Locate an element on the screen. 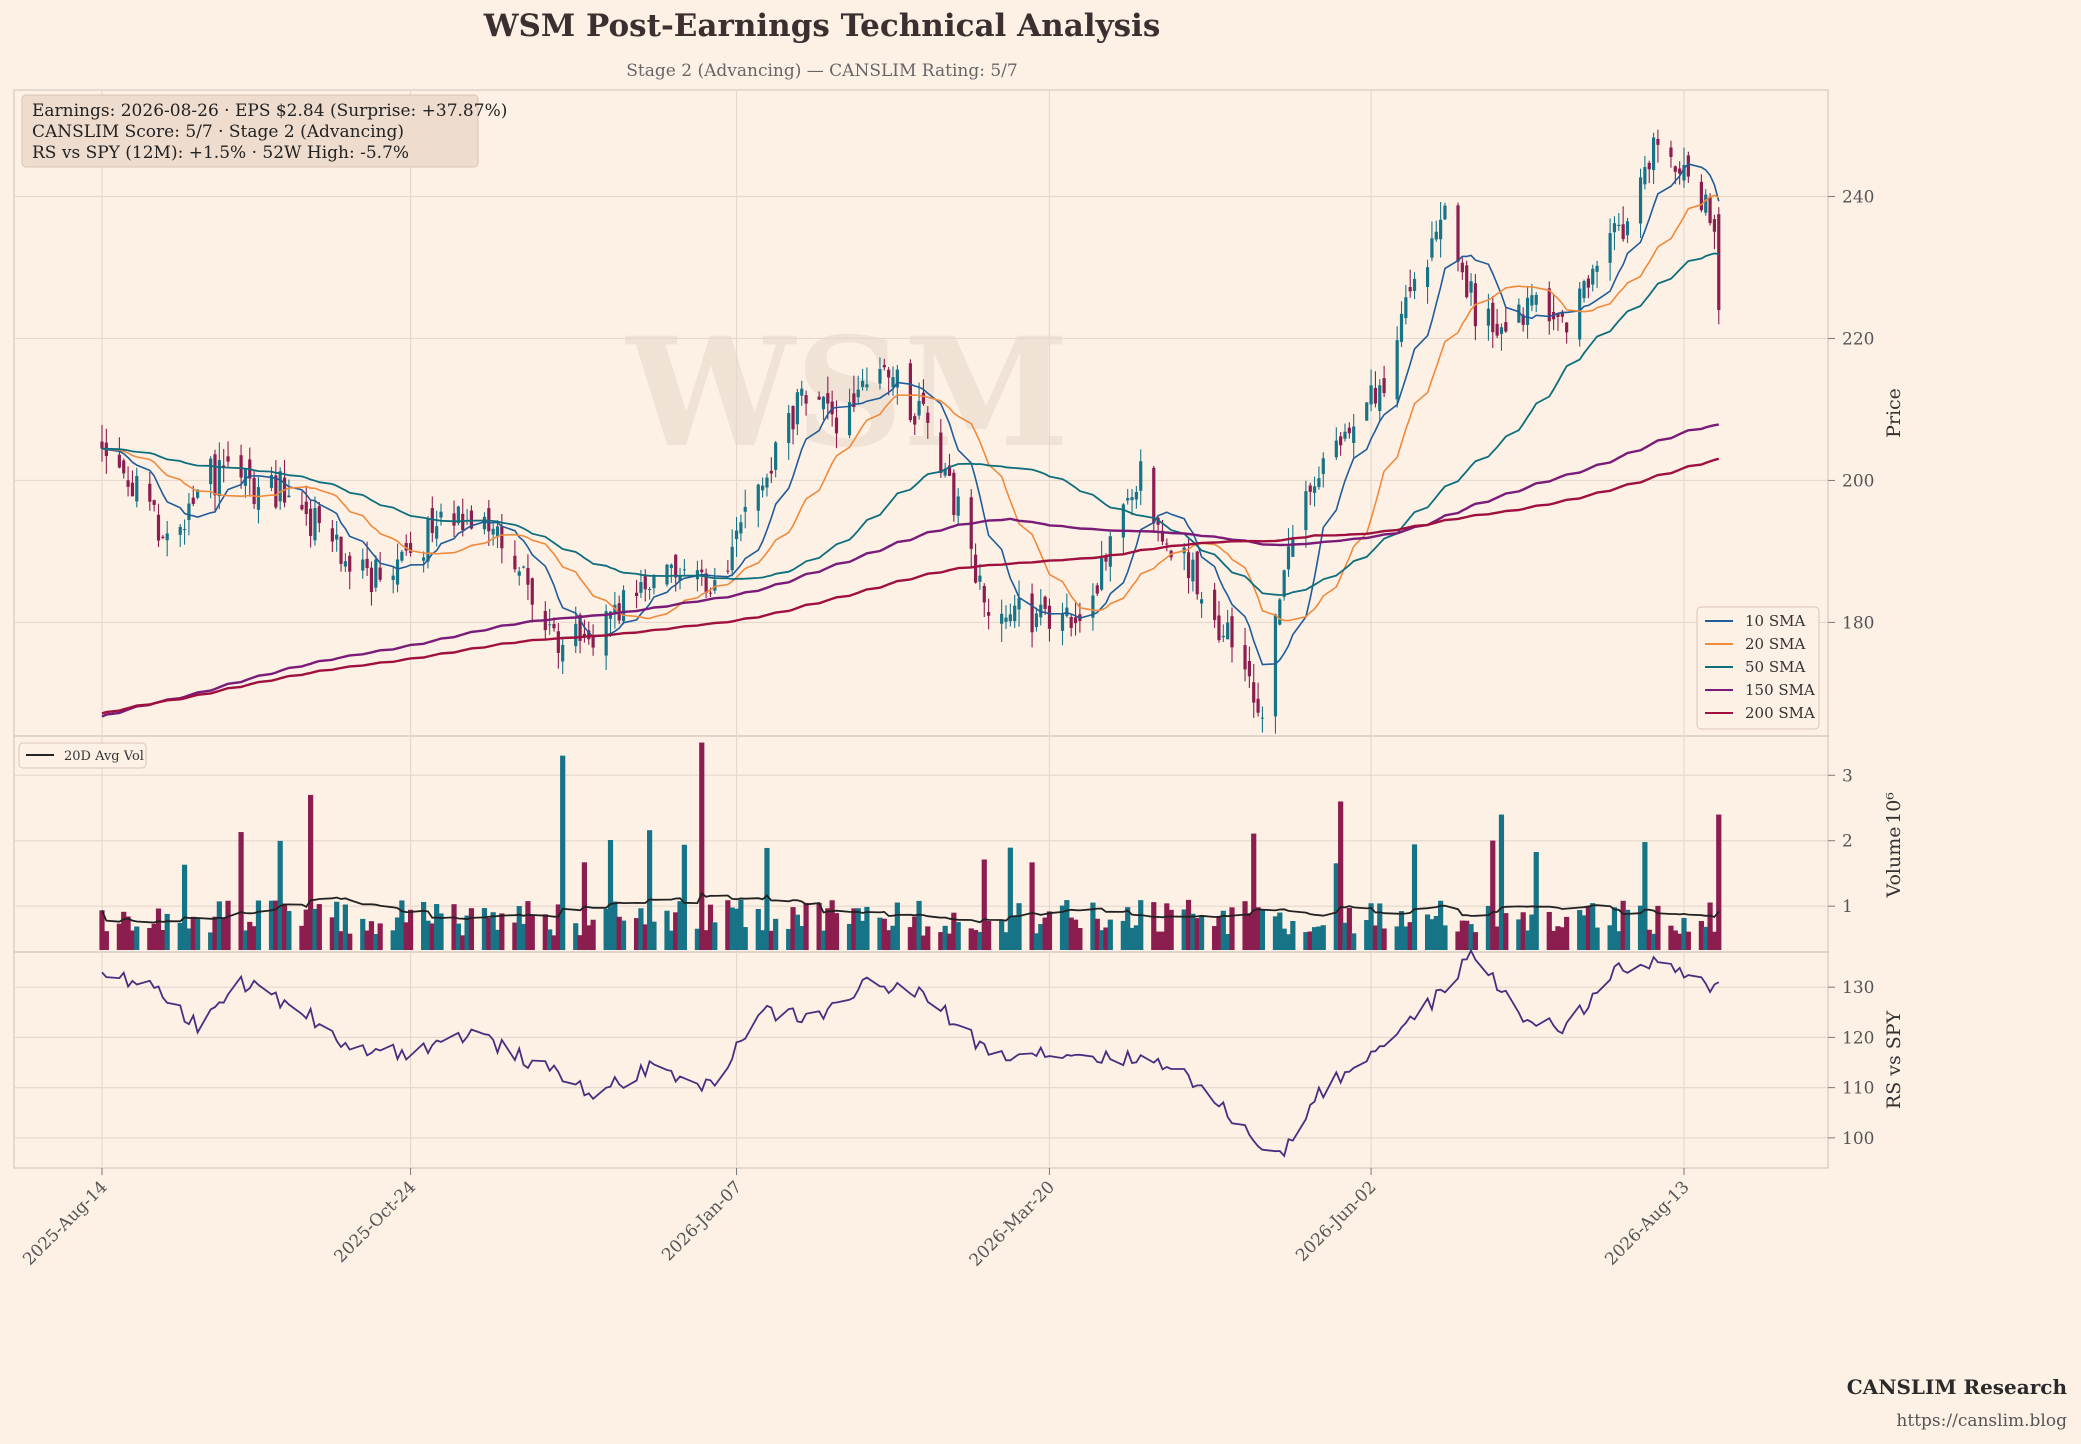 Image resolution: width=2081 pixels, height=1444 pixels. rs-tick-label: 130 is located at coordinates (1858, 988).